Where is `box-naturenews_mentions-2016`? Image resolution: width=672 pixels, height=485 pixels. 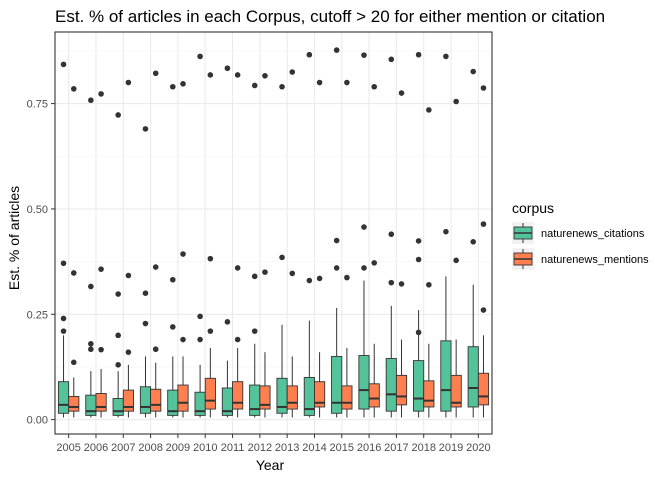
box-naturenews_mentions-2016 is located at coordinates (374, 250).